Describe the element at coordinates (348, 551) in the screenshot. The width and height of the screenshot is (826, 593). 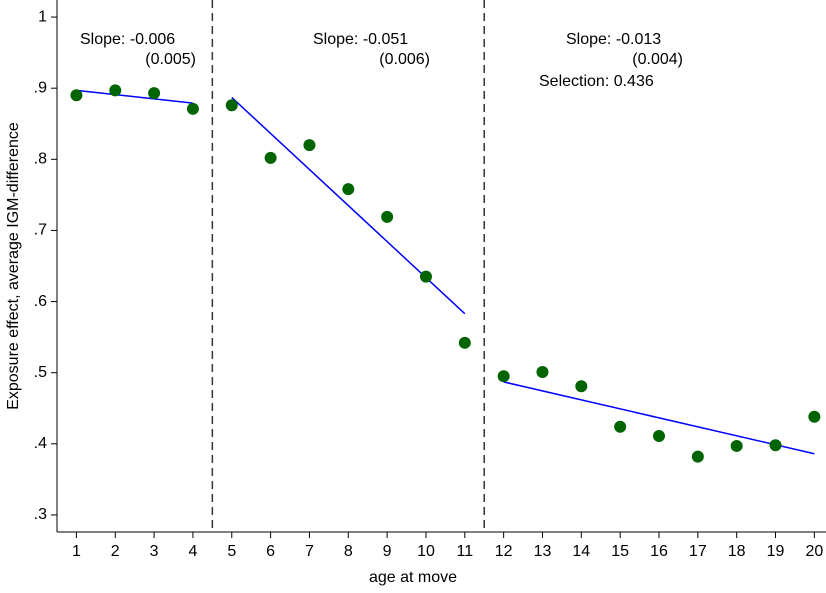
I see `x-tick-label: 8` at that location.